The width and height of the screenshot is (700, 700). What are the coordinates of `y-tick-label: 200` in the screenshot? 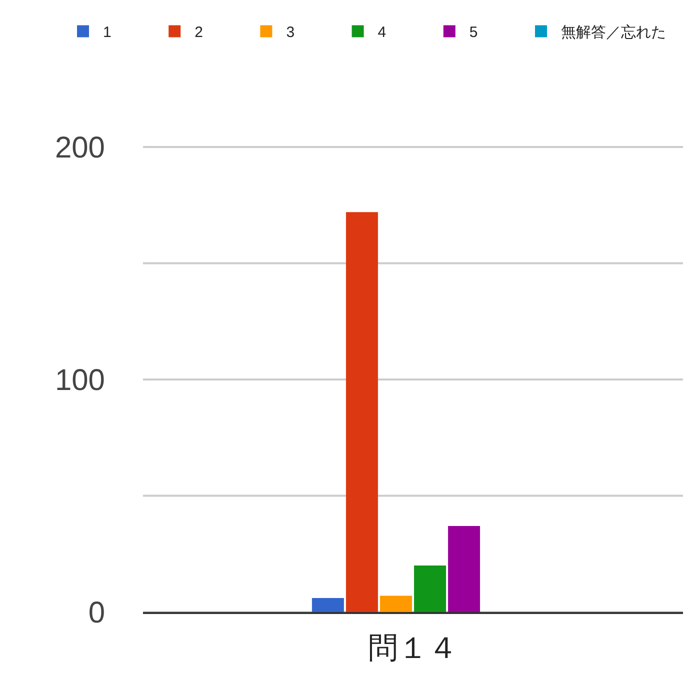 It's located at (79, 148).